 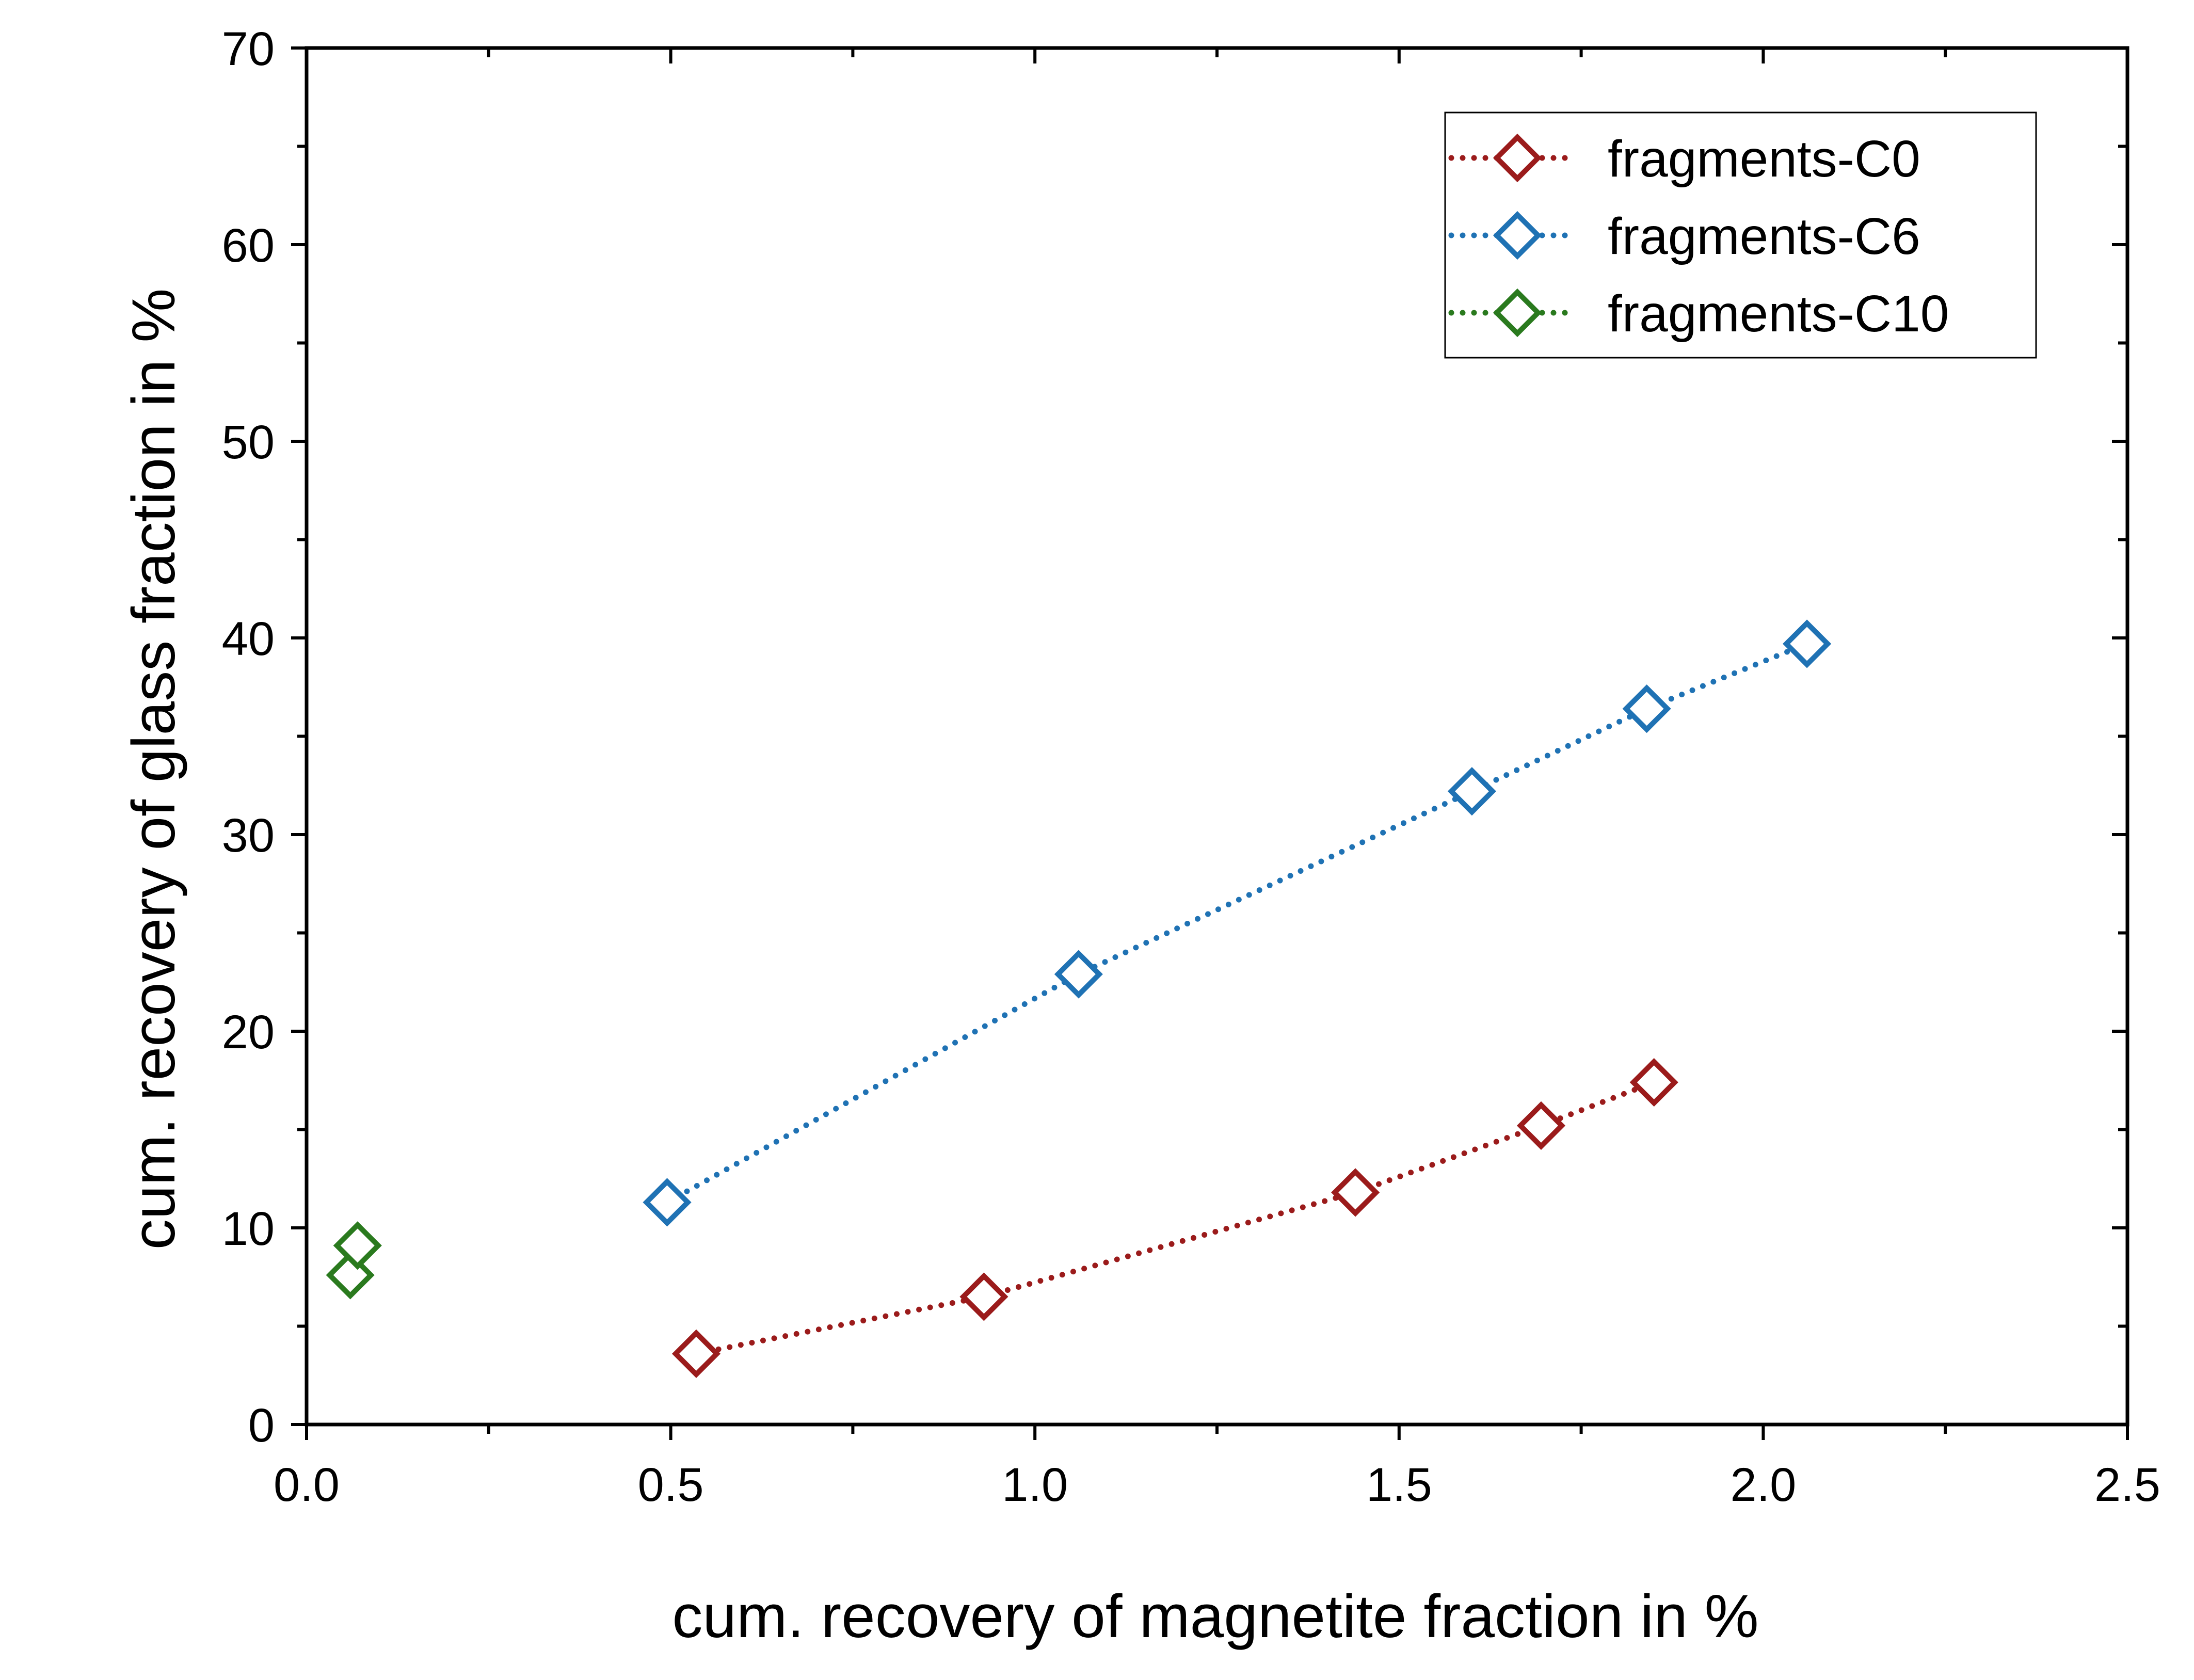 What do you see at coordinates (1174, 1218) in the screenshot?
I see `series-fragments-C0` at bounding box center [1174, 1218].